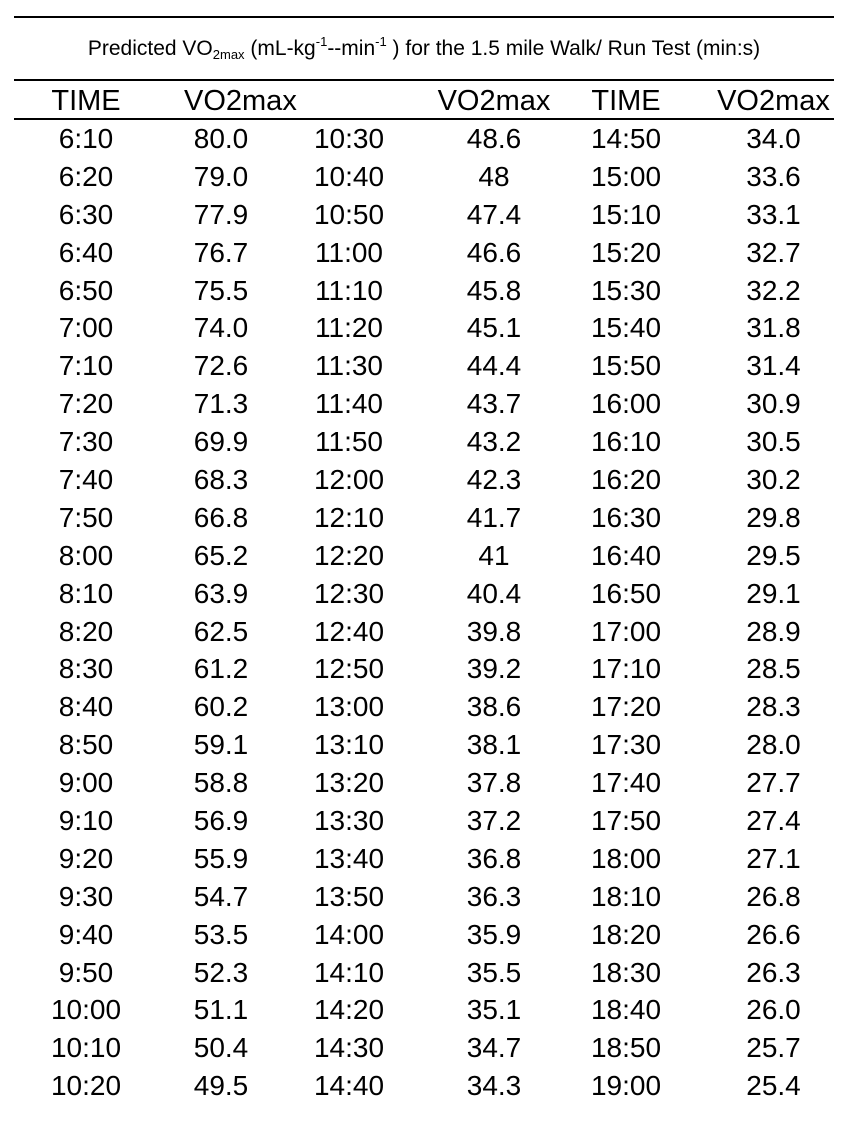 The width and height of the screenshot is (855, 1127). Describe the element at coordinates (427, 973) in the screenshot. I see `table-row: 9:50 52.3 14:10 35.5 18:30 26.3` at that location.